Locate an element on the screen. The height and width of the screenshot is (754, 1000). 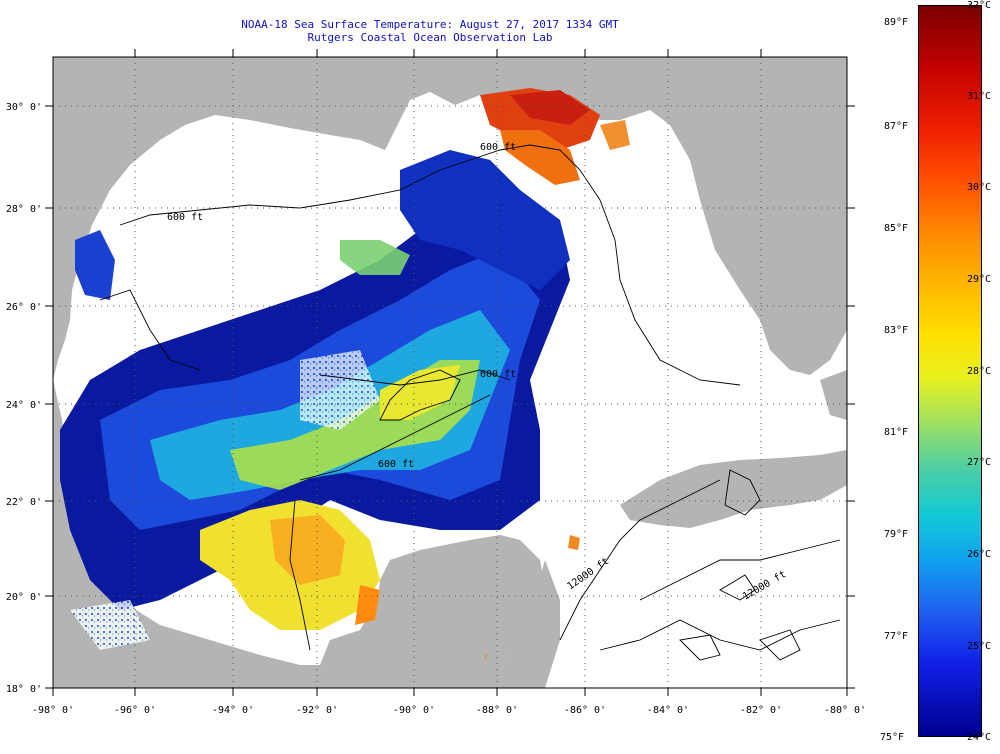
colorbar-celsius-label: 27°C is located at coordinates (979, 462).